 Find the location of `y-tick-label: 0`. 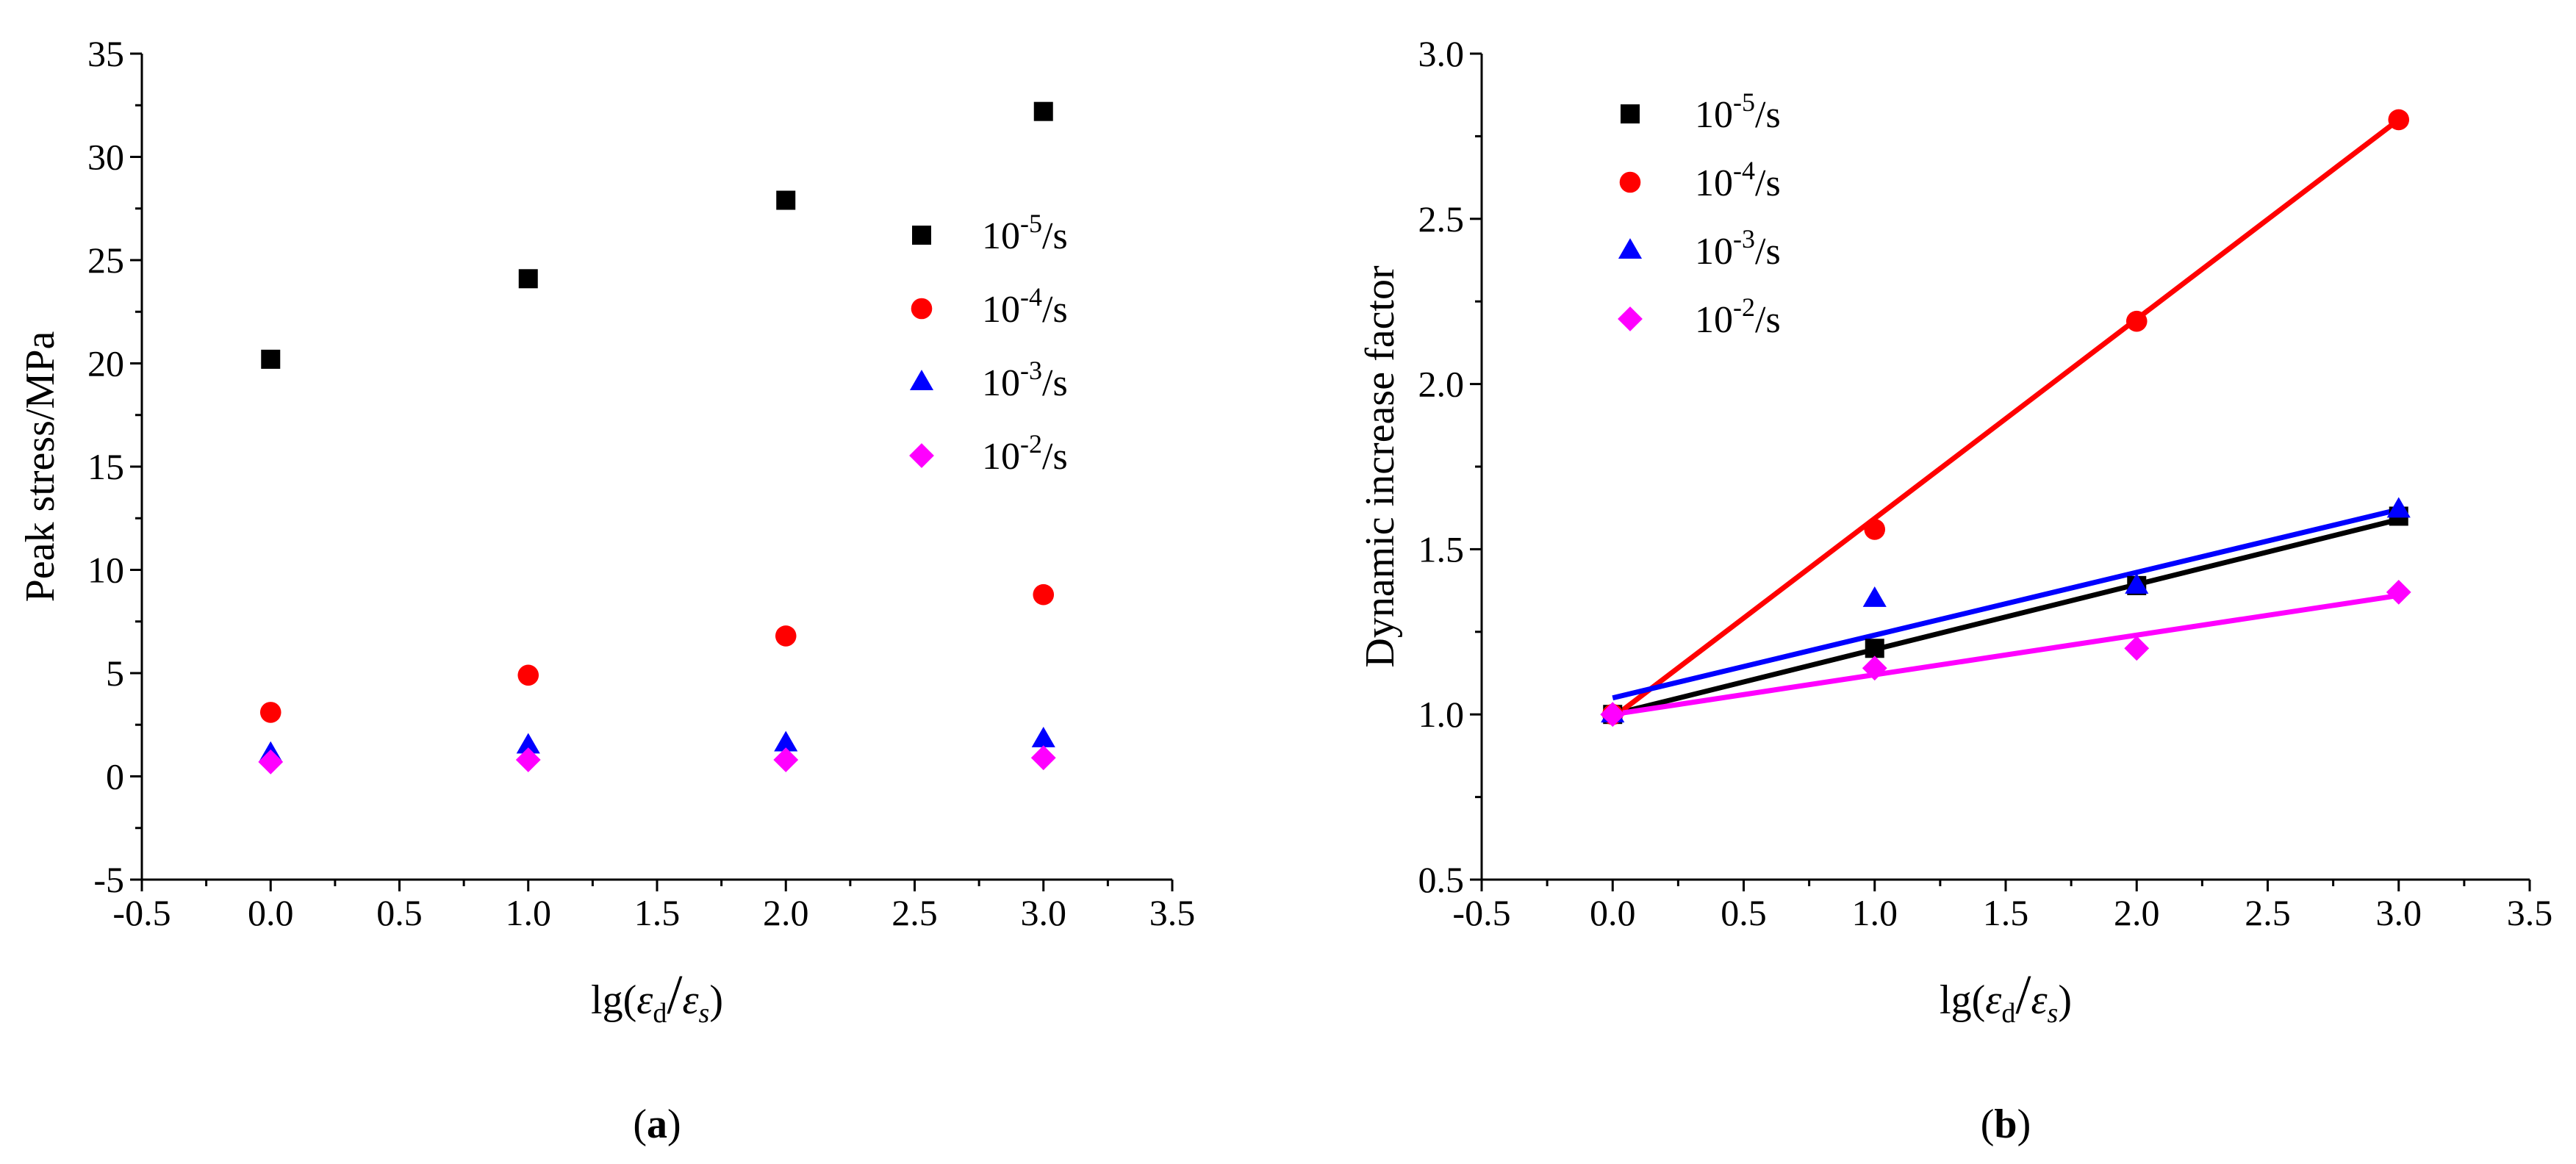

y-tick-label: 0 is located at coordinates (115, 776).